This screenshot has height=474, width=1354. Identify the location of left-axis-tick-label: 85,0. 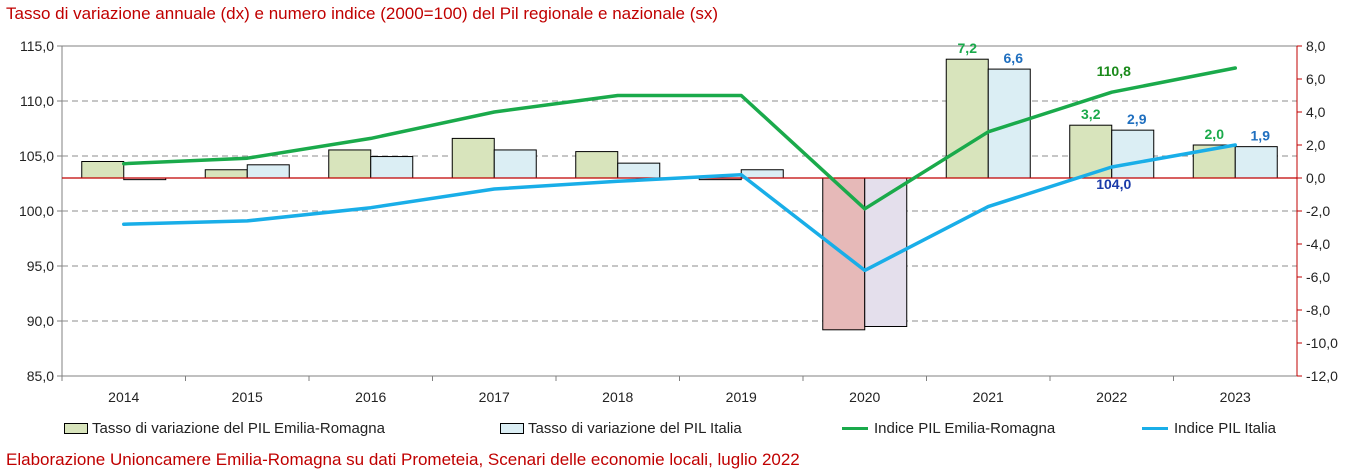
(40, 376).